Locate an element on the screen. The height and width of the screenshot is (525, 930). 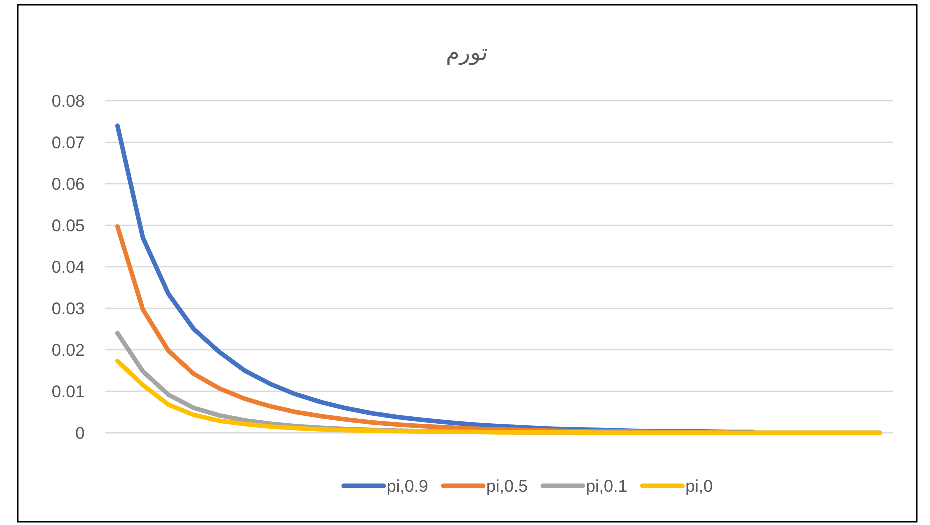
y-tick-label: 0.03 is located at coordinates (68, 309).